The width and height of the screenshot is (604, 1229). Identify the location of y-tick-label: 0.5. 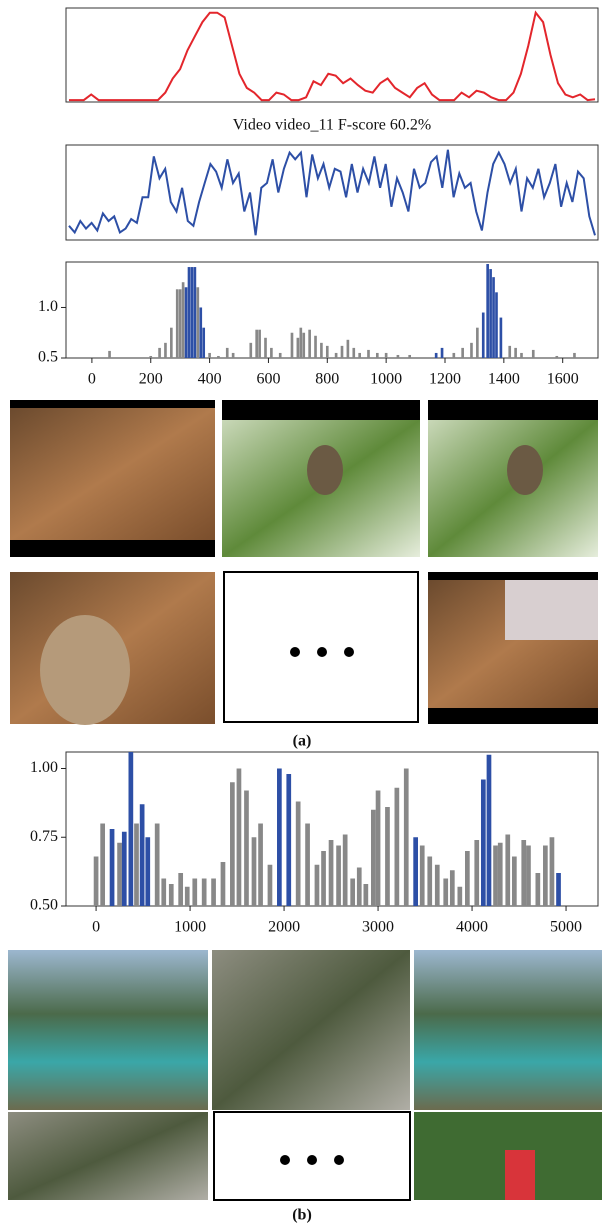
(48, 357).